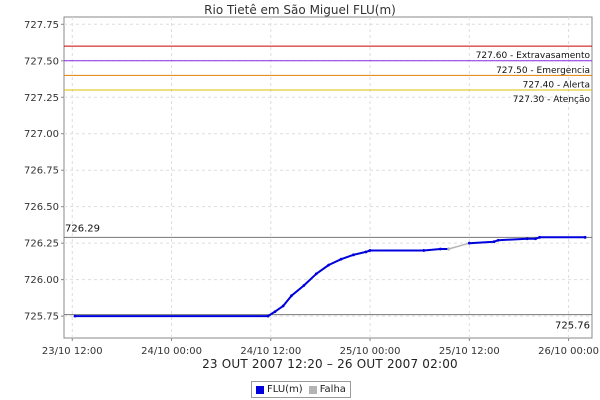 This screenshot has height=400, width=600. Describe the element at coordinates (469, 351) in the screenshot. I see `x-tick-label: 25/10 12:00` at that location.